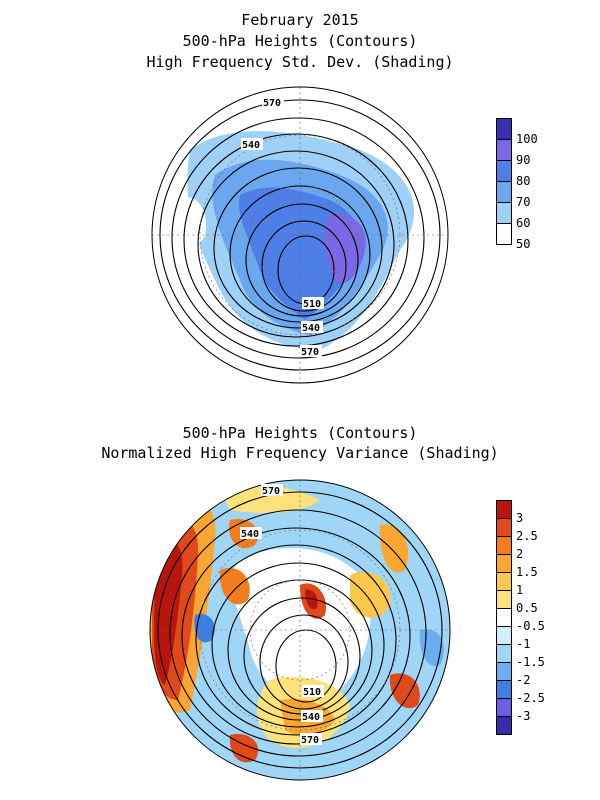  Describe the element at coordinates (300, 433) in the screenshot. I see `panel2-title-line-1: 500-hPa Heights (Contours)` at that location.